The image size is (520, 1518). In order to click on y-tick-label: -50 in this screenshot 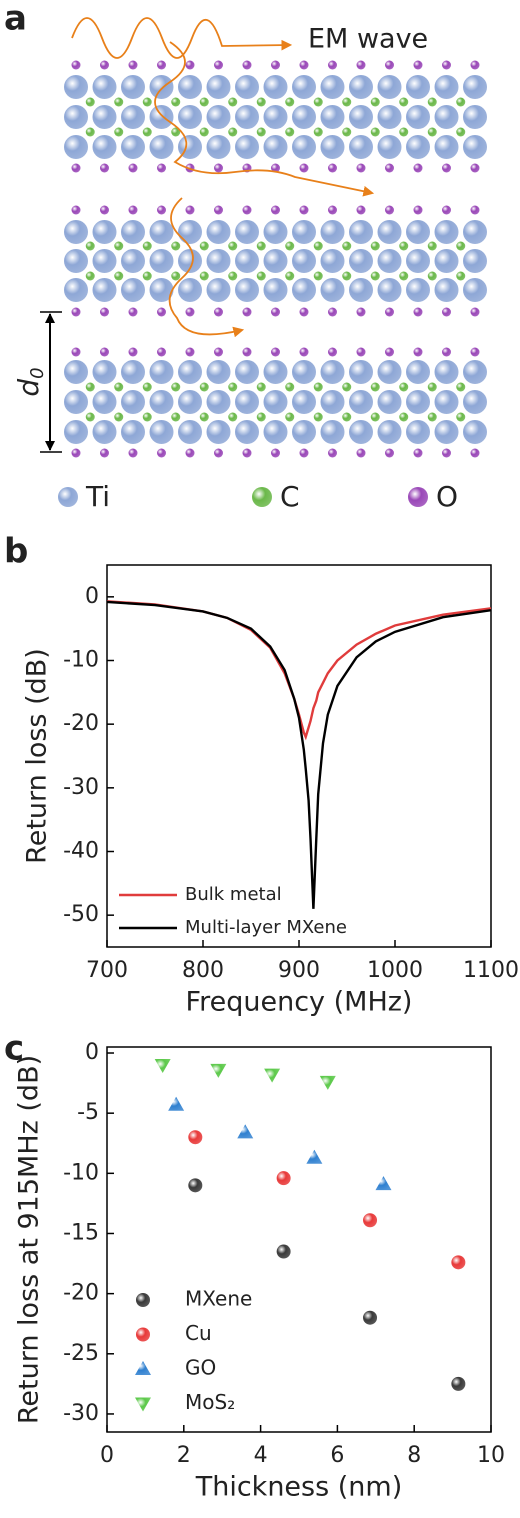, I will do `click(81, 914)`.